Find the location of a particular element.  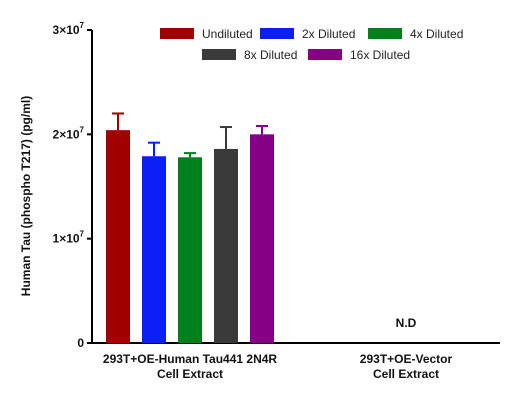

y-tick-label: 1×10⁷ is located at coordinates (69, 238).